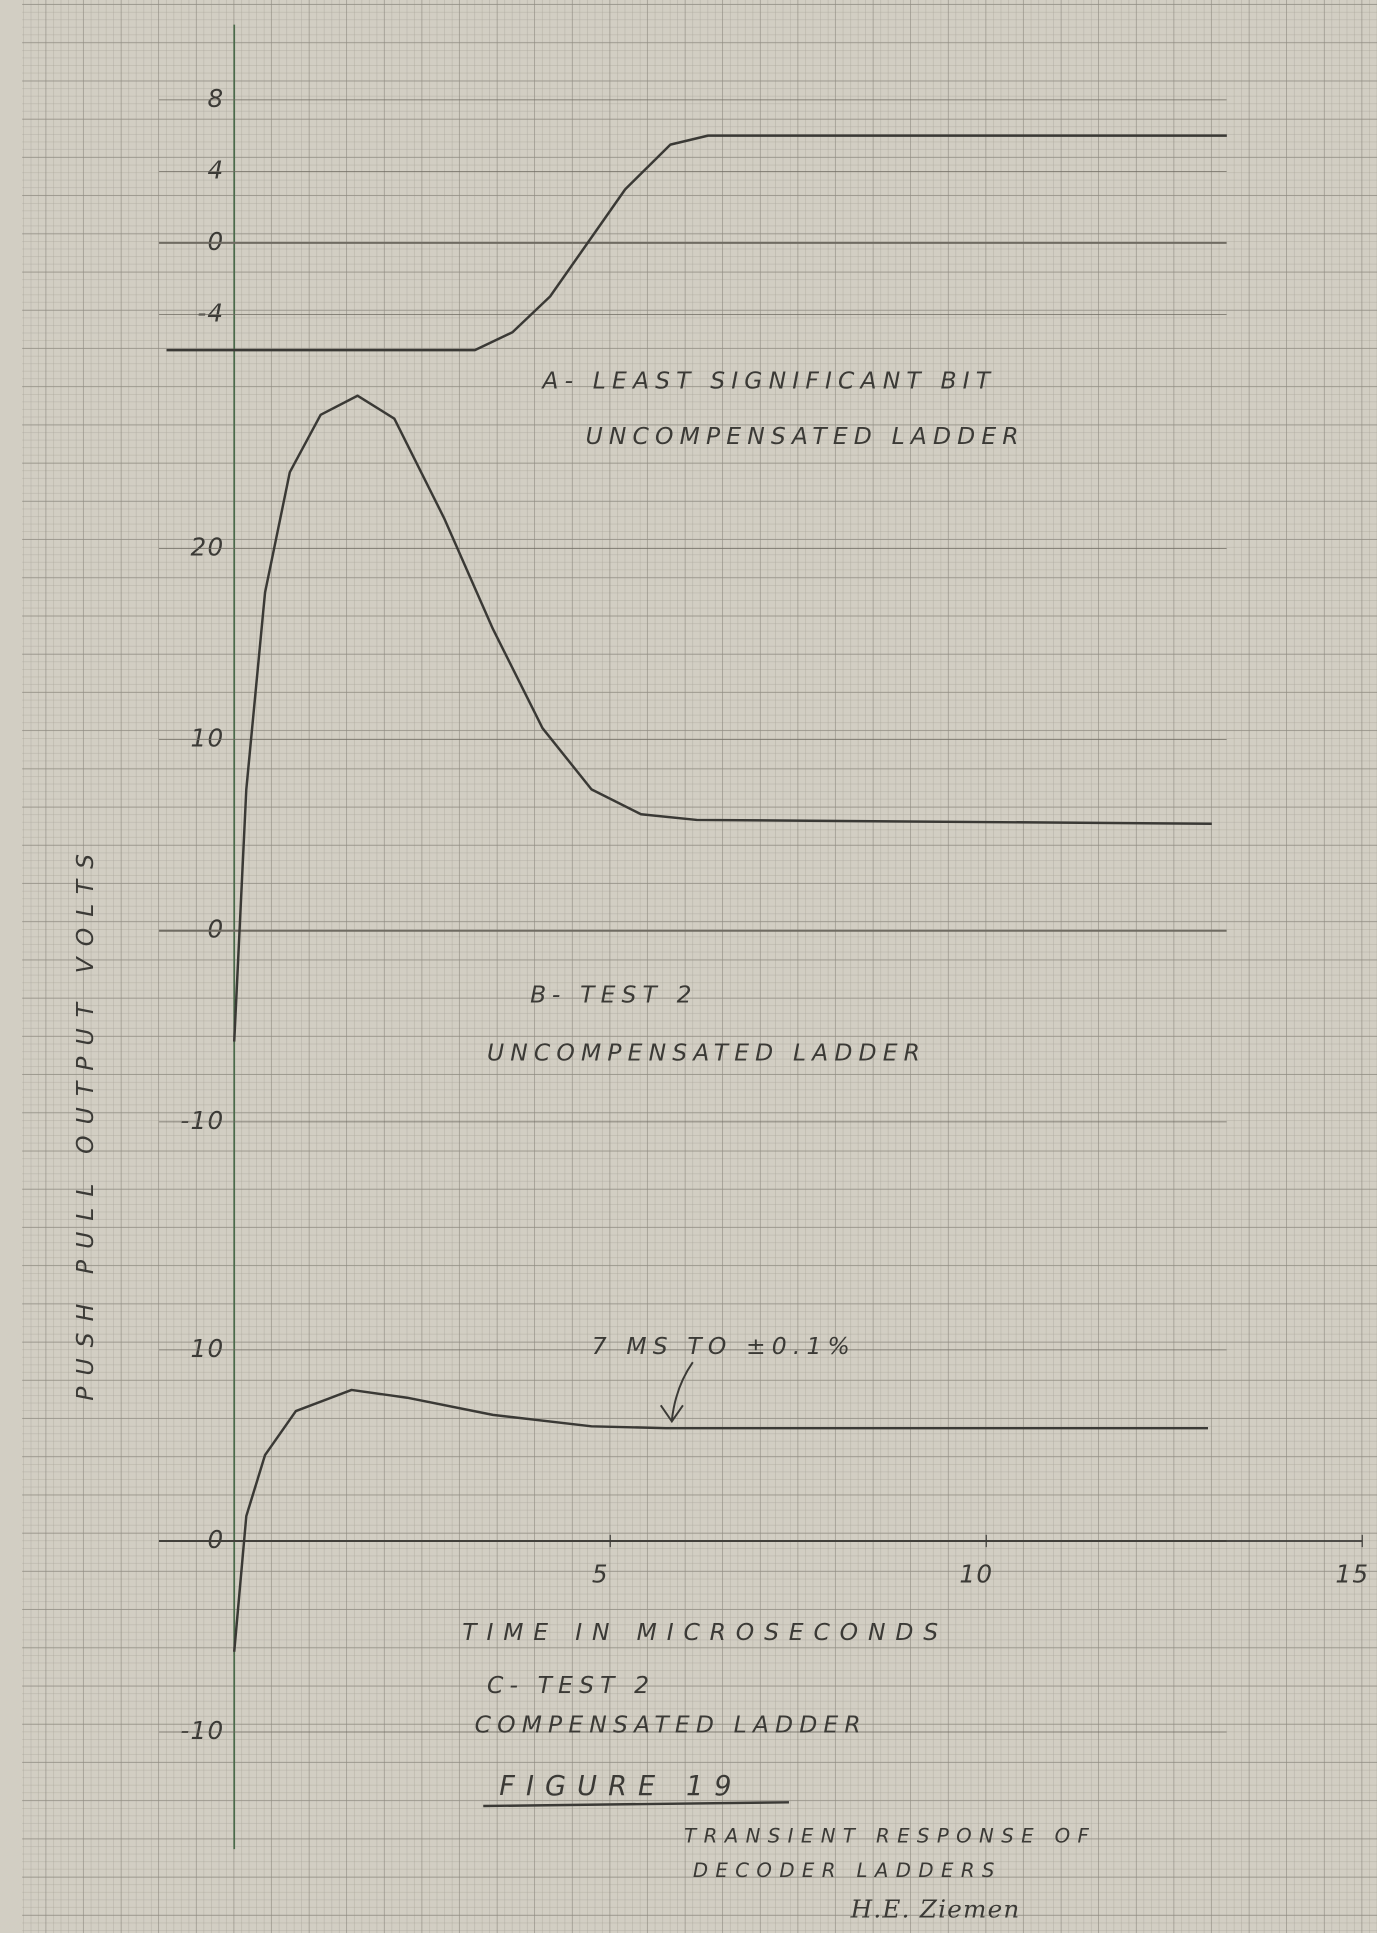 The height and width of the screenshot is (1933, 1377). I want to click on y-tick-label: 8, so click(215, 98).